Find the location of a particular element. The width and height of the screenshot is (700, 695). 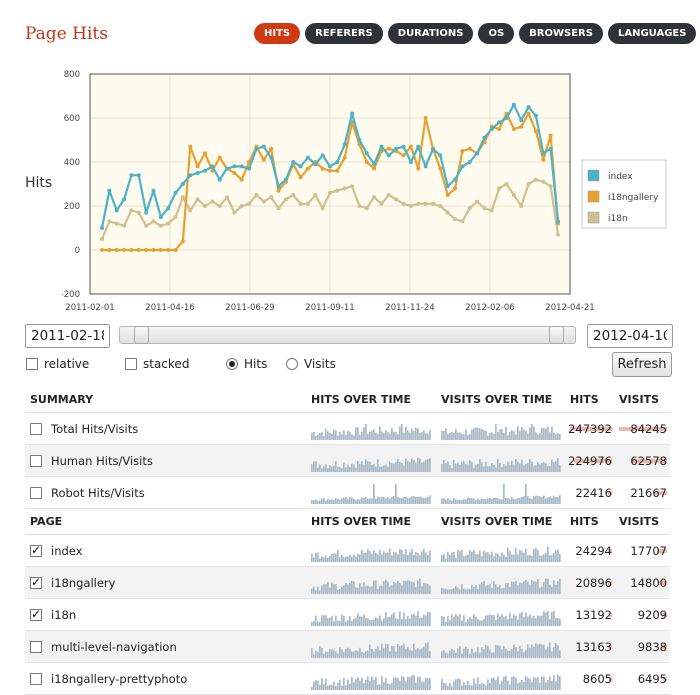

tab-hits: HITS is located at coordinates (277, 33).